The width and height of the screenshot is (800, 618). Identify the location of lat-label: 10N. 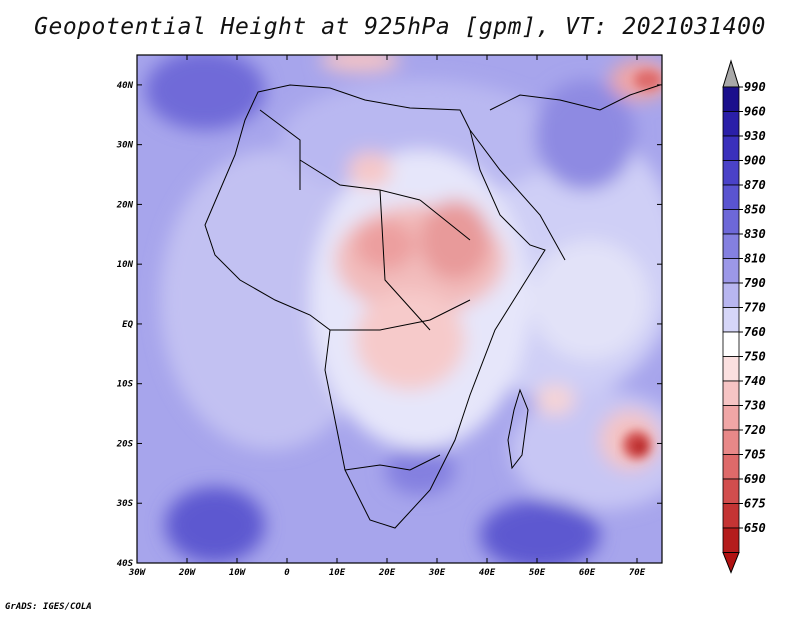
(125, 265).